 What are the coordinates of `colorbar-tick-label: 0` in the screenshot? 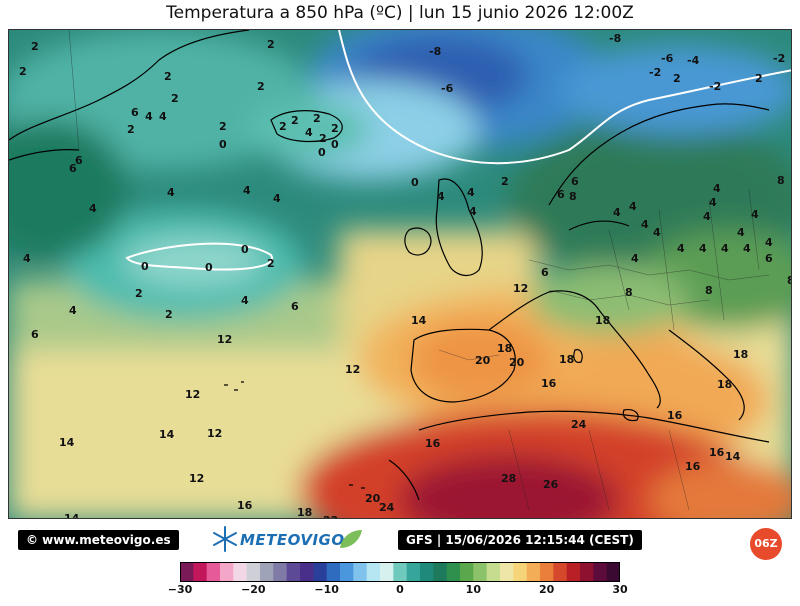 It's located at (400, 589).